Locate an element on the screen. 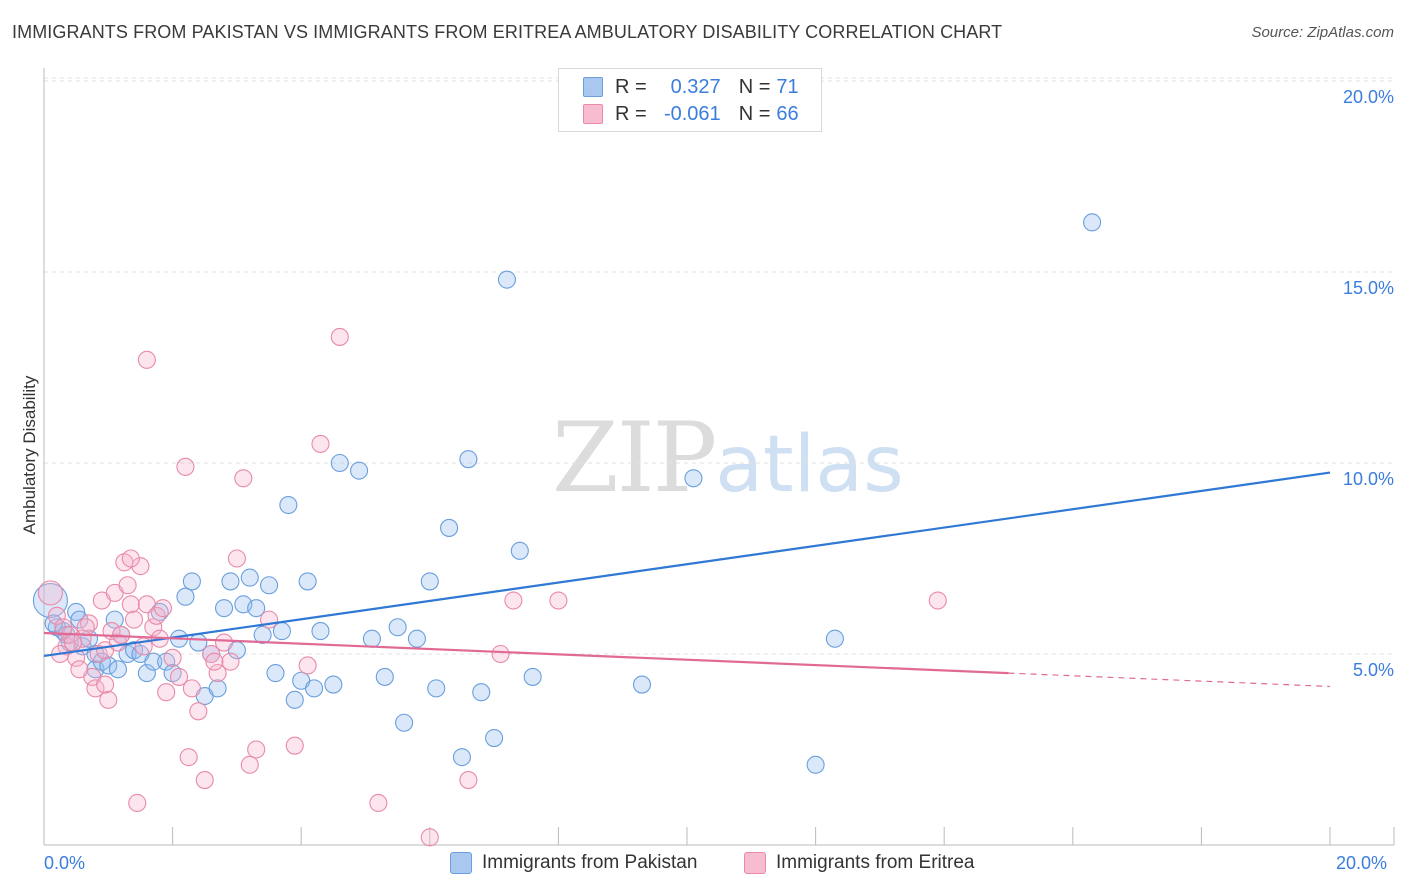 Image resolution: width=1406 pixels, height=892 pixels. series-label-pakistan: Immigrants from Pakistan is located at coordinates (590, 862).